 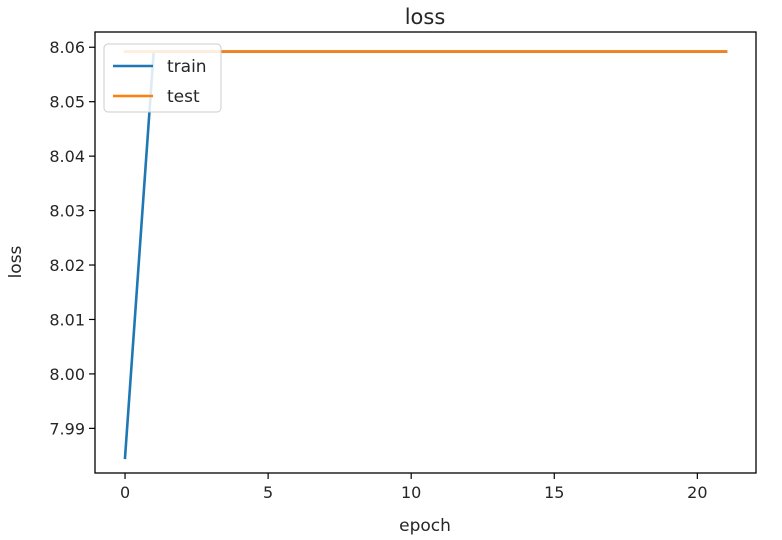 I want to click on y-axis-label: loss, so click(x=16, y=261).